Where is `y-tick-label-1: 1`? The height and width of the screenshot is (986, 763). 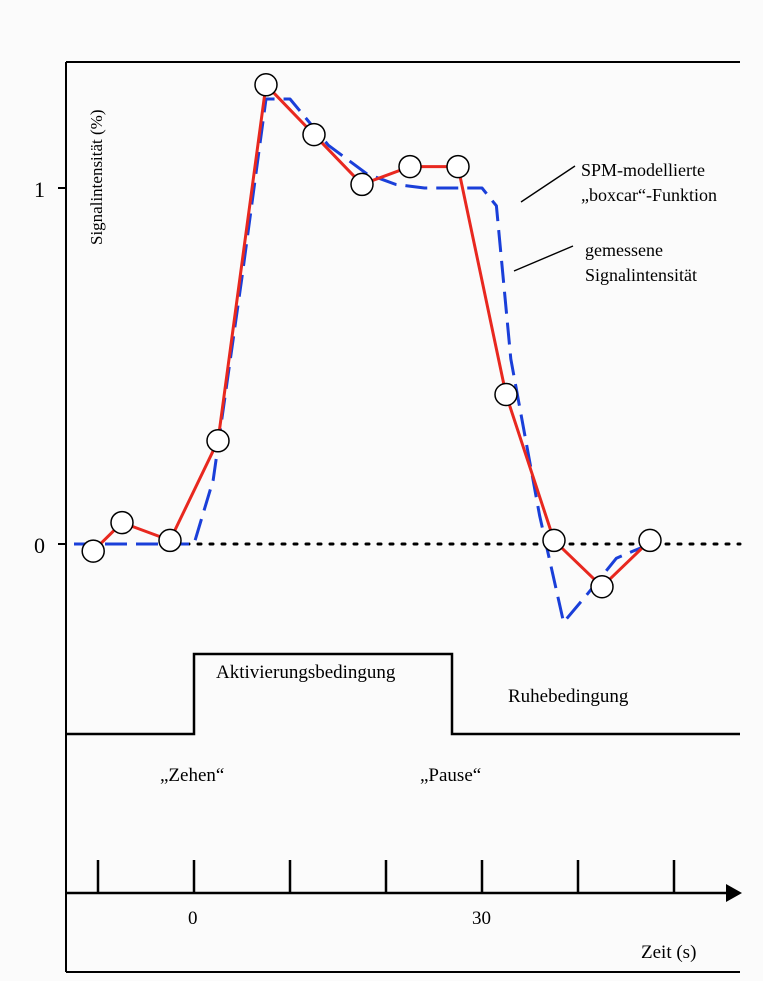
y-tick-label-1: 1 is located at coordinates (39, 189).